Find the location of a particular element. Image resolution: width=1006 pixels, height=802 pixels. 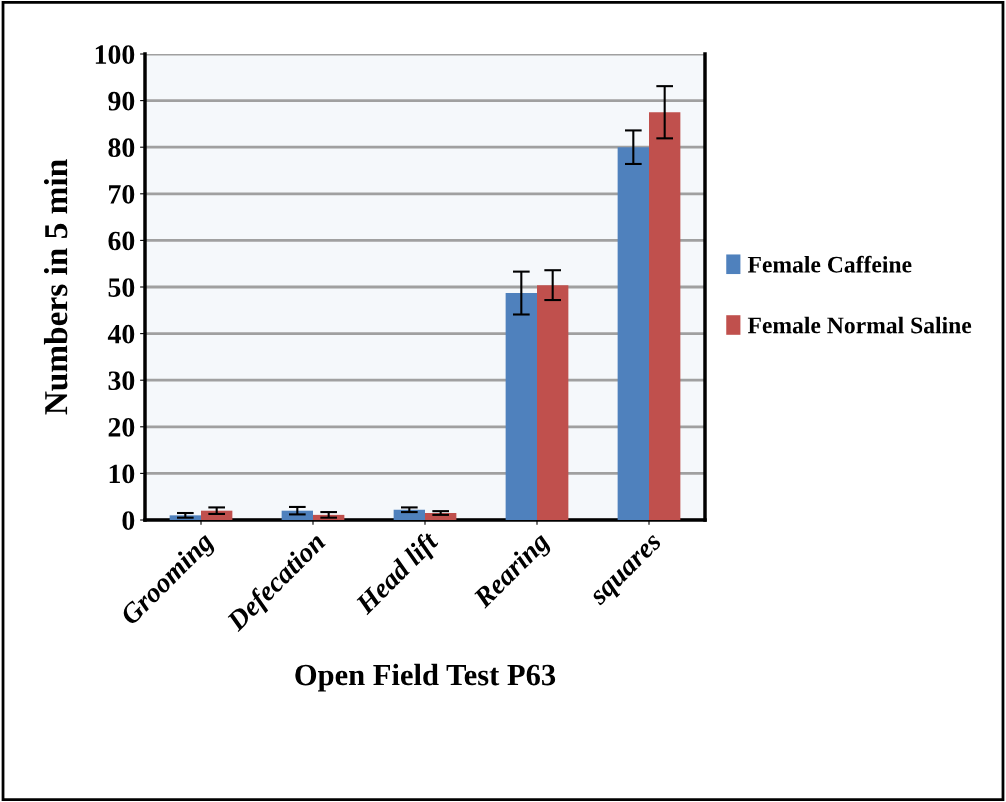

y-tick-label: 100 is located at coordinates (115, 54).